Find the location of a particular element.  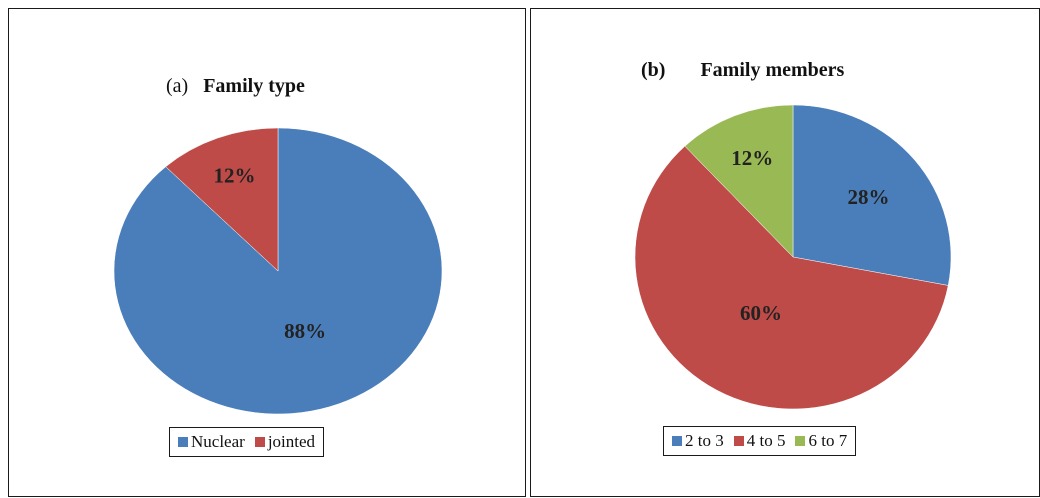

legend-label: 4 to 5 is located at coordinates (766, 440).